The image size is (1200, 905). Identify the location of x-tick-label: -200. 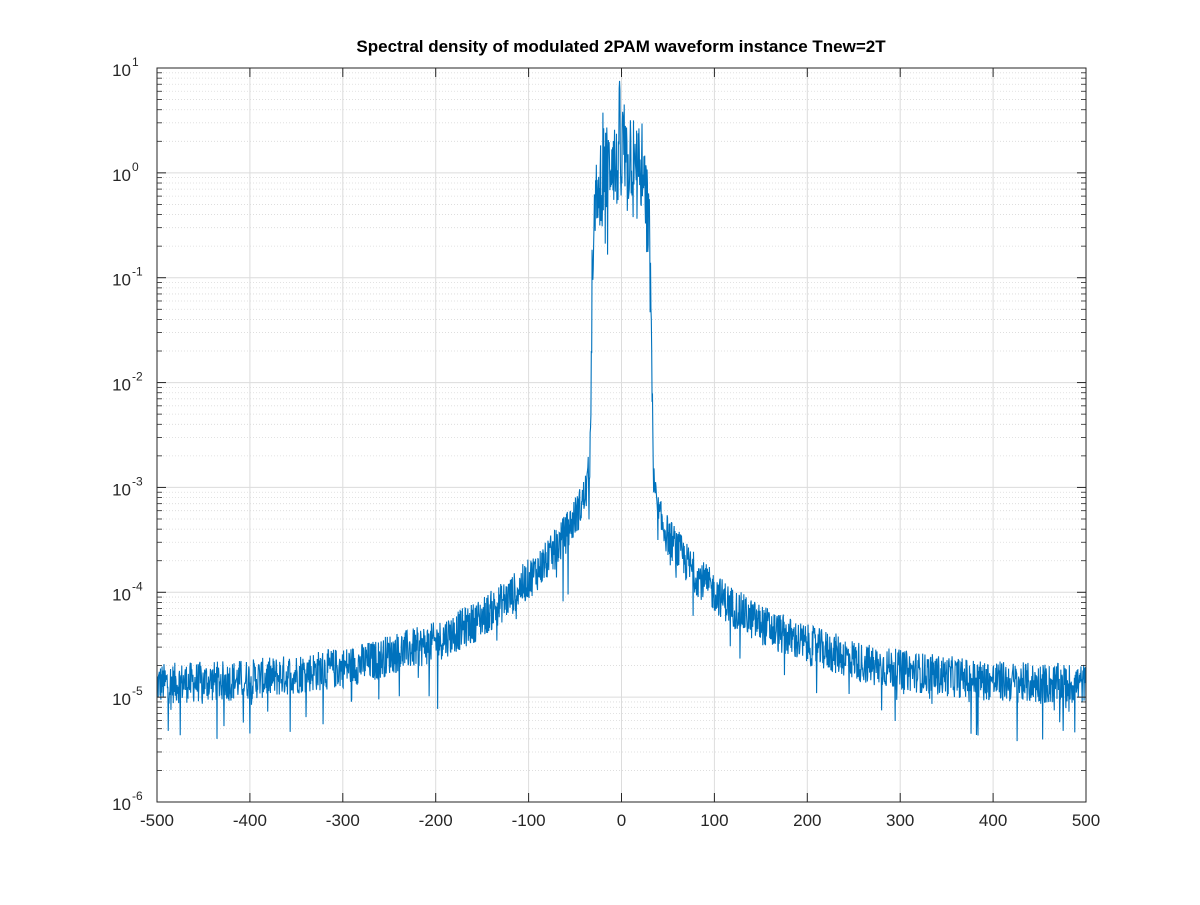
(436, 820).